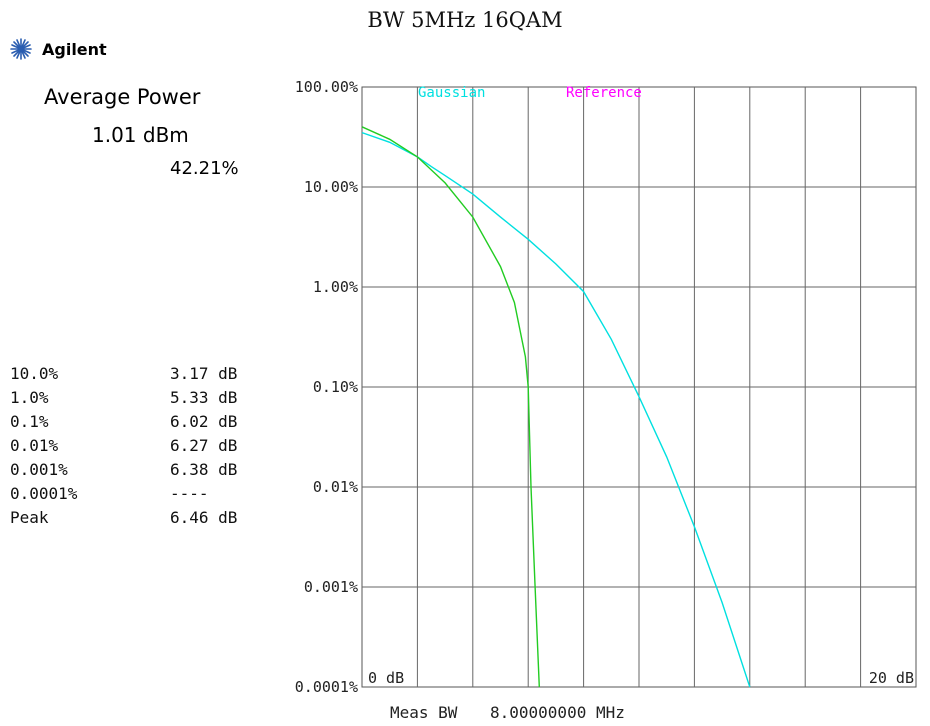 The height and width of the screenshot is (726, 930). Describe the element at coordinates (465, 20) in the screenshot. I see `page-title: BW 5MHz 16QAM` at that location.